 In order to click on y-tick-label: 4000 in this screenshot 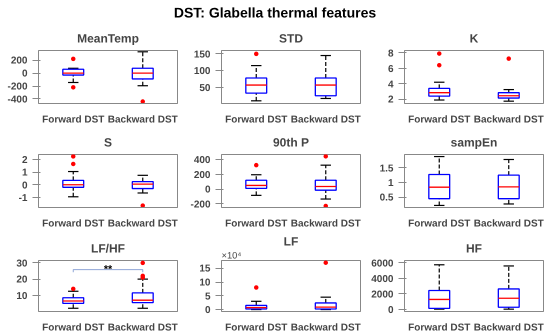, I will do `click(382, 279)`.